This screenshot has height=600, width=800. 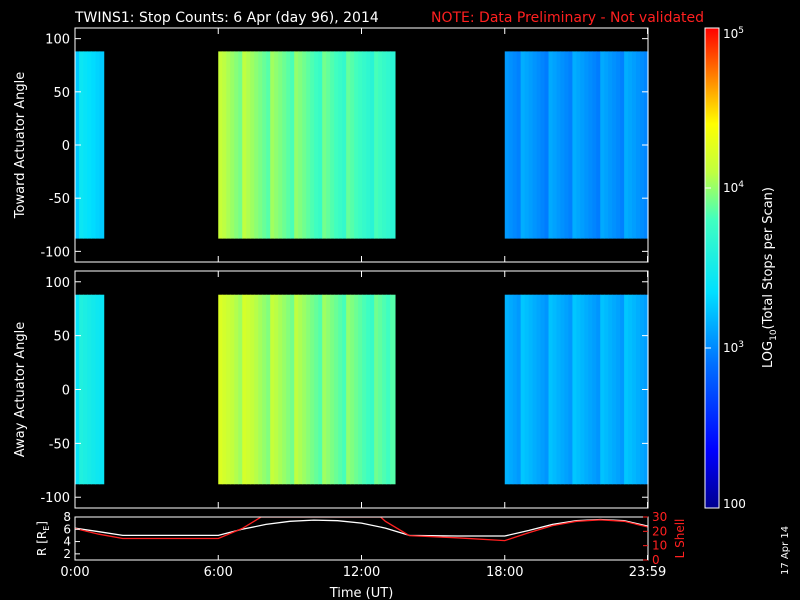 I want to click on toward-ylabel: Toward Actuator Angle, so click(x=20, y=145).